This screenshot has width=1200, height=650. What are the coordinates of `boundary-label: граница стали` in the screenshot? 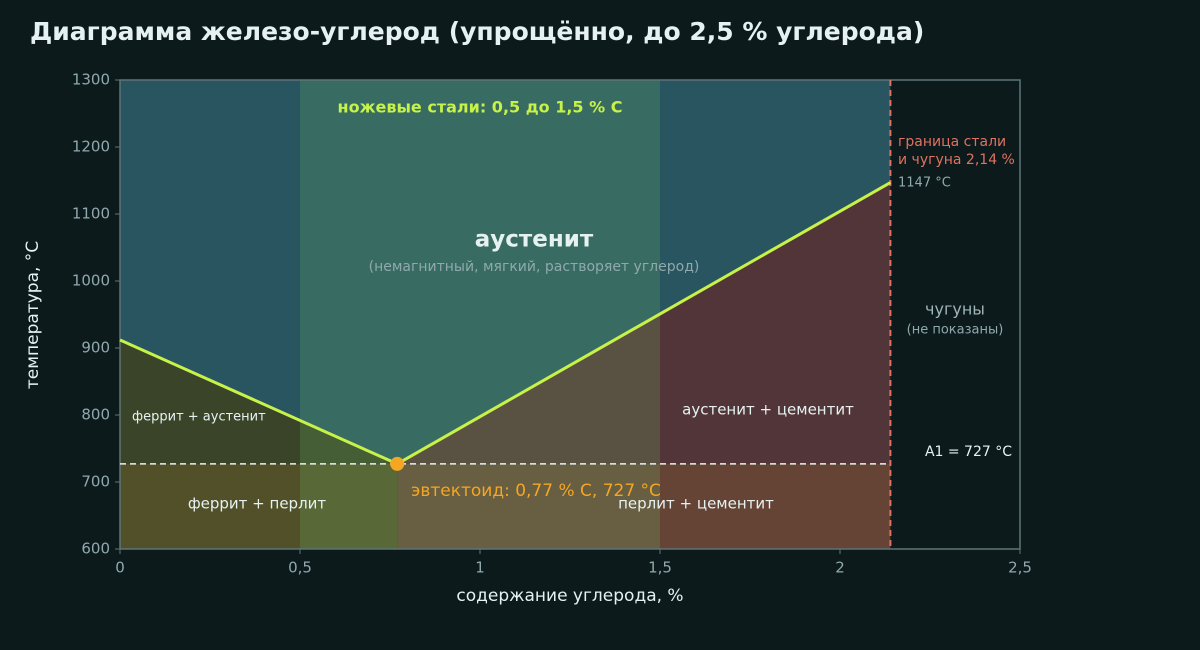 It's located at (952, 142).